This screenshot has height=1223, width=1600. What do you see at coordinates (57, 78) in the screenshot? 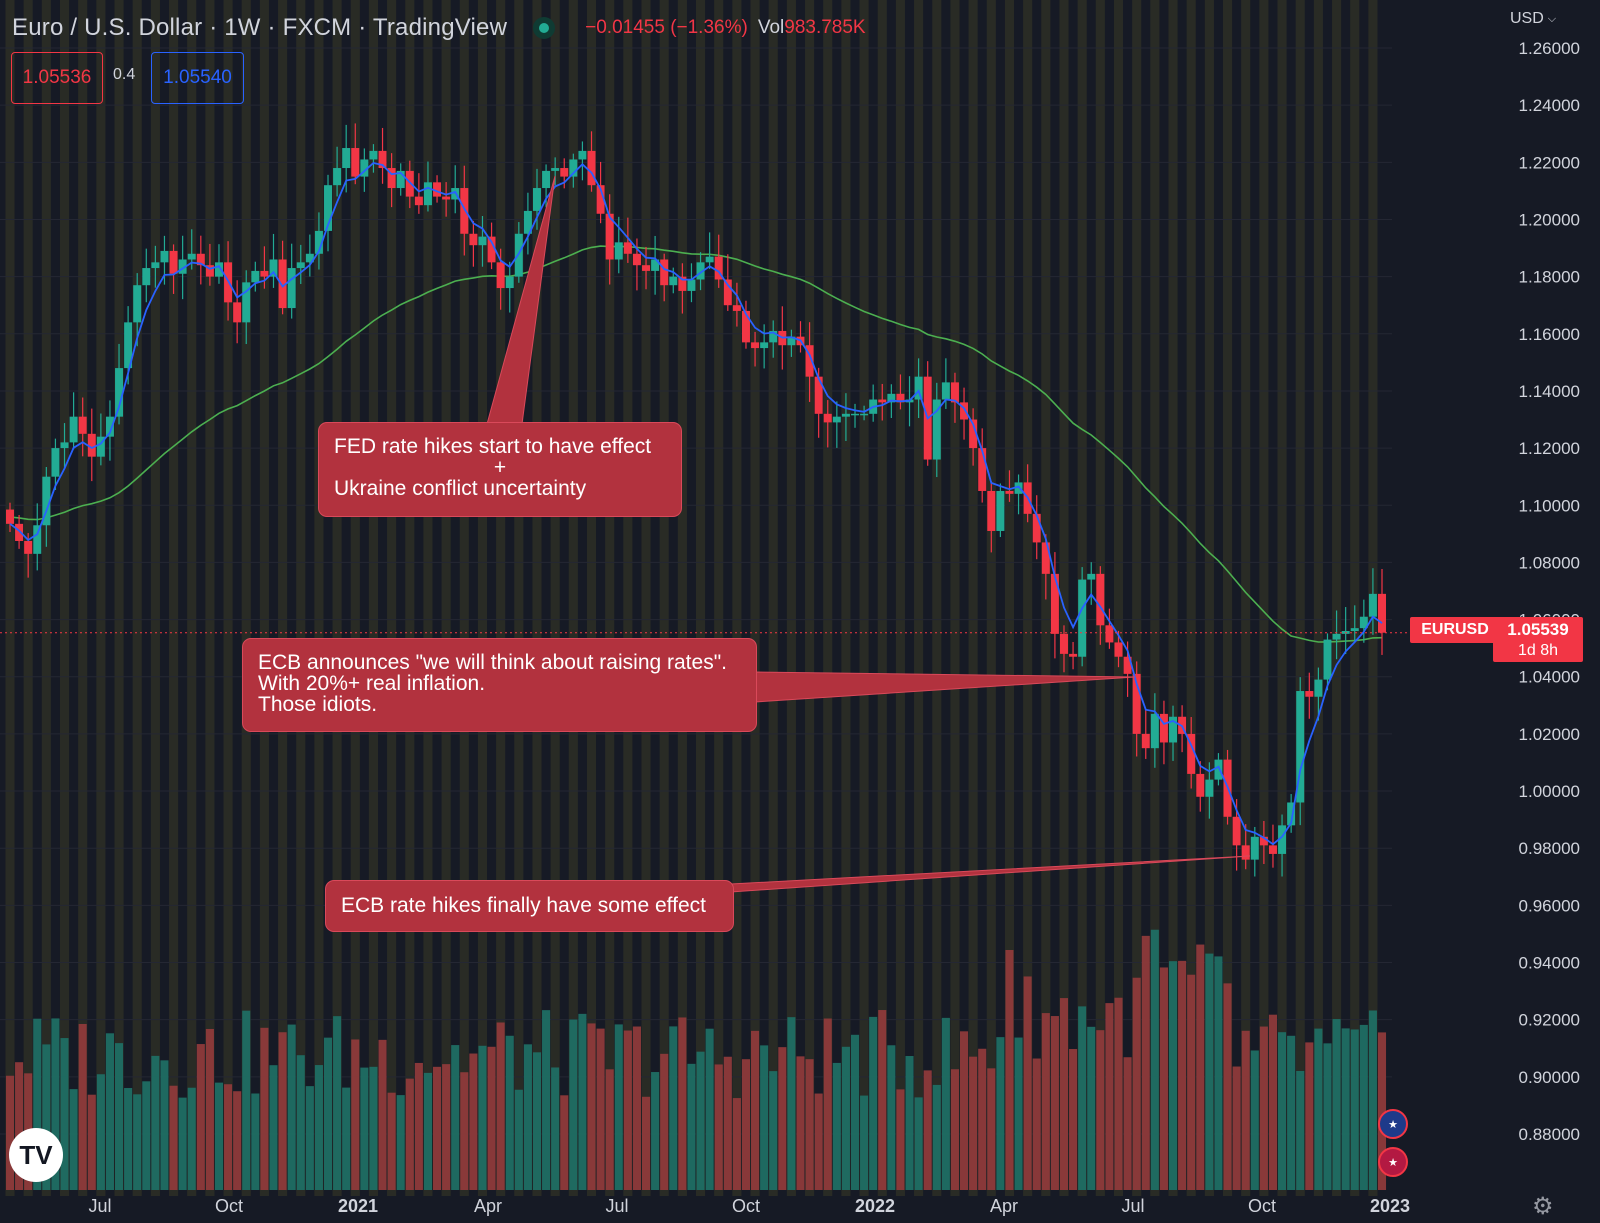
I see `sell-button: 1.05536` at bounding box center [57, 78].